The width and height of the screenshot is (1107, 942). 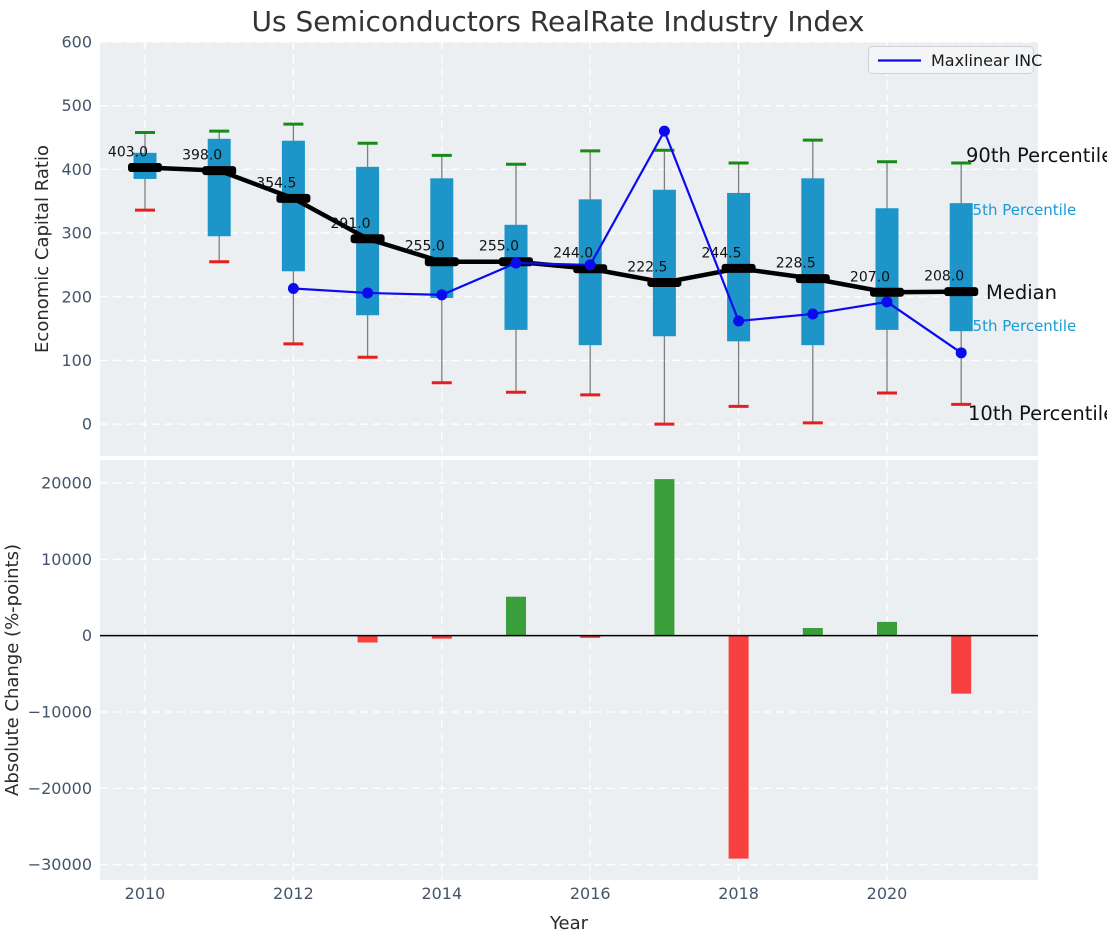 I want to click on annotation-10th-percentile: 10th Percentile, so click(x=1037, y=413).